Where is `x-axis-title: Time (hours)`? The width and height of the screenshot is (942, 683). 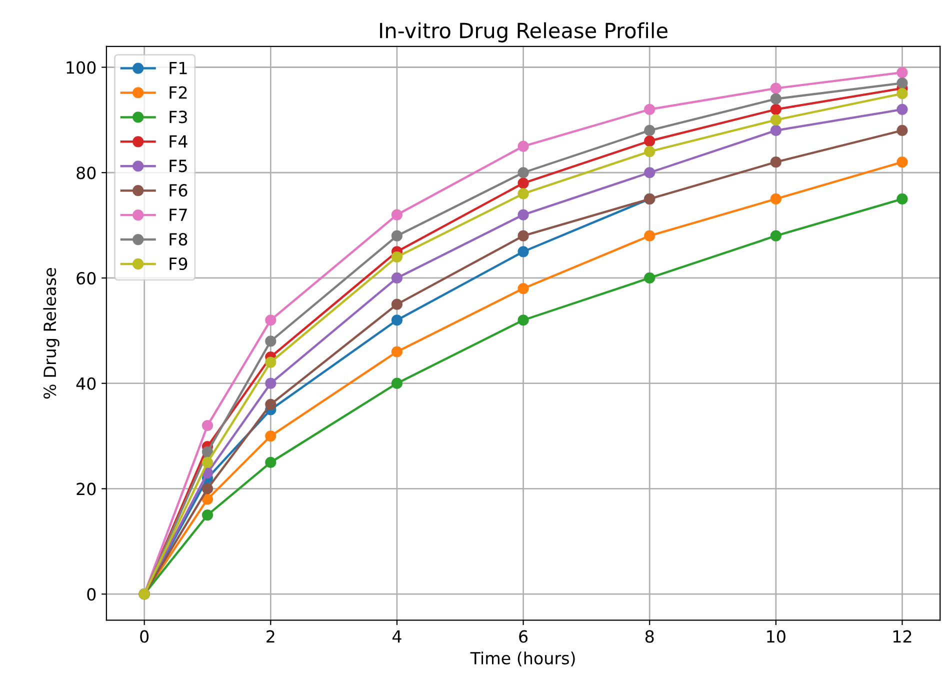 x-axis-title: Time (hours) is located at coordinates (522, 659).